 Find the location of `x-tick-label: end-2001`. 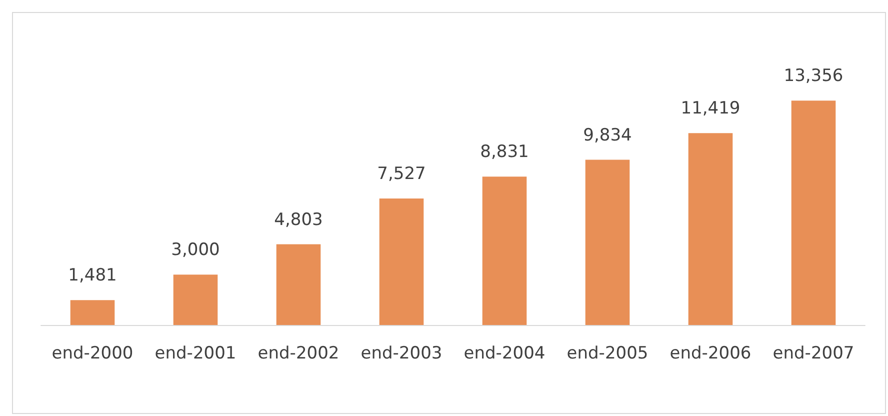

x-tick-label: end-2001 is located at coordinates (195, 354).